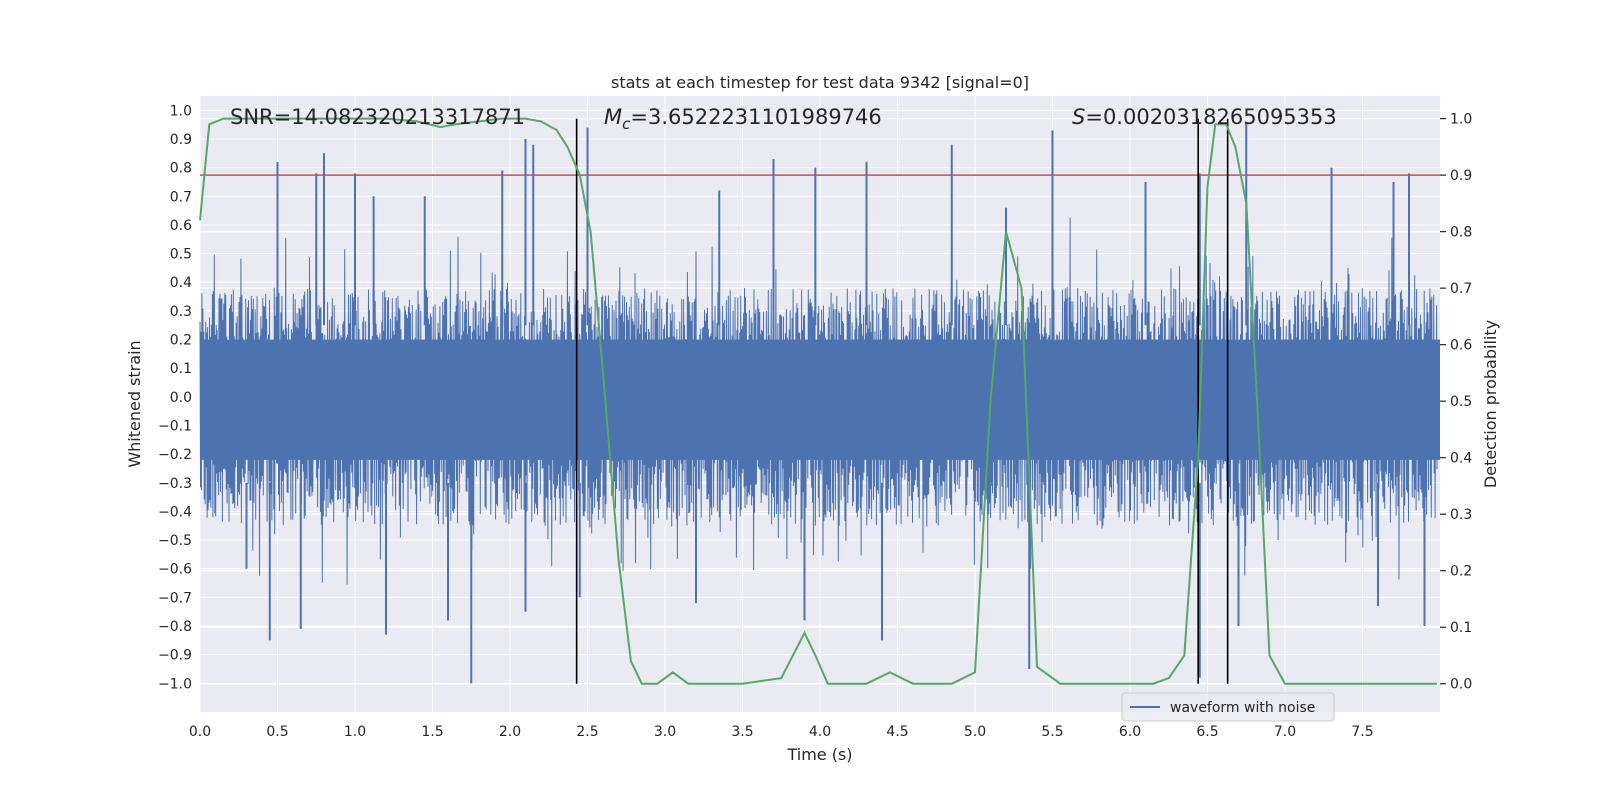  What do you see at coordinates (1242, 708) in the screenshot?
I see `legend-label: waveform with noise` at bounding box center [1242, 708].